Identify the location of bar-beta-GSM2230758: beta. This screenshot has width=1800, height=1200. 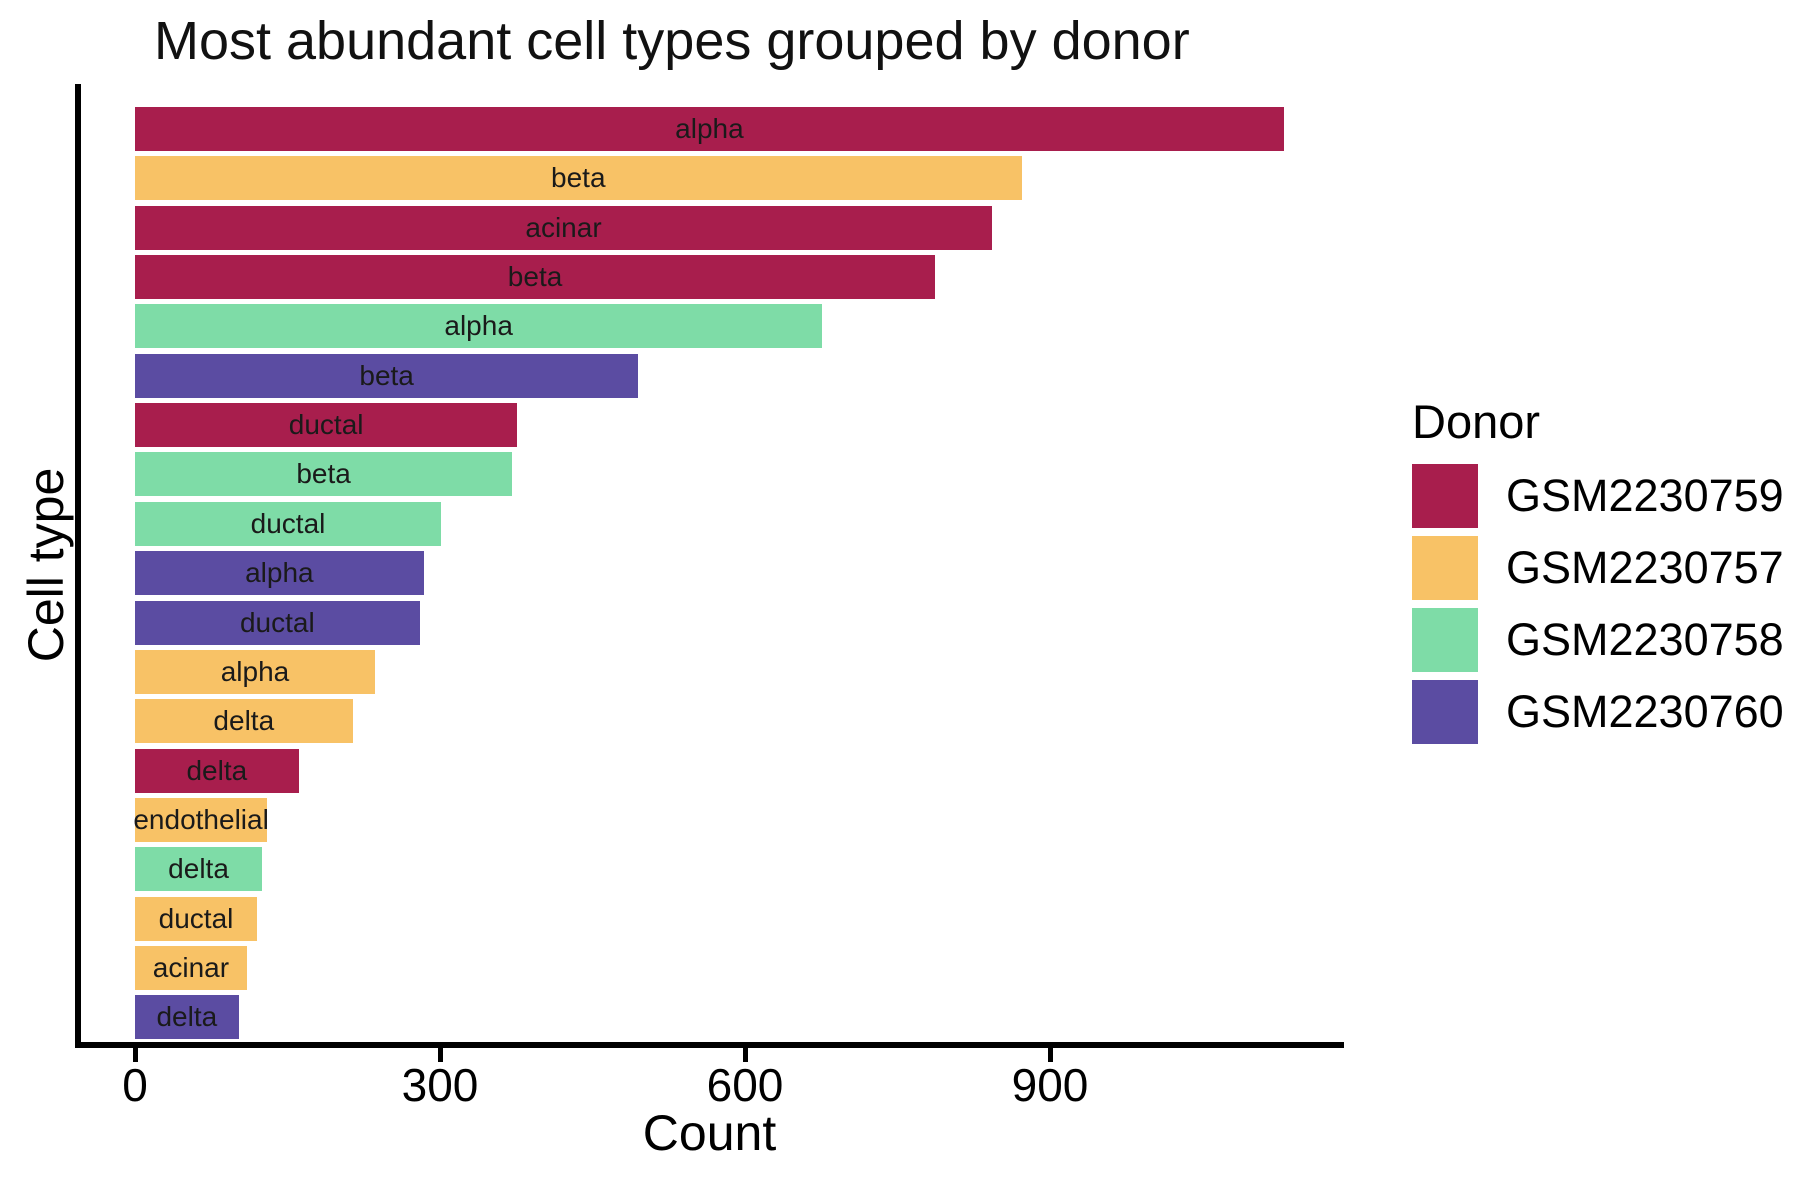
(324, 474).